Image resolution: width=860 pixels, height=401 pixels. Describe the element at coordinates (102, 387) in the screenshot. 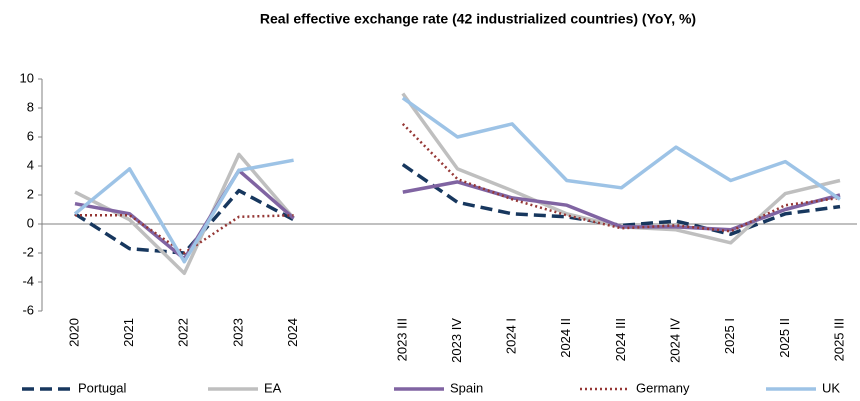

I see `legend-label: Portugal` at that location.